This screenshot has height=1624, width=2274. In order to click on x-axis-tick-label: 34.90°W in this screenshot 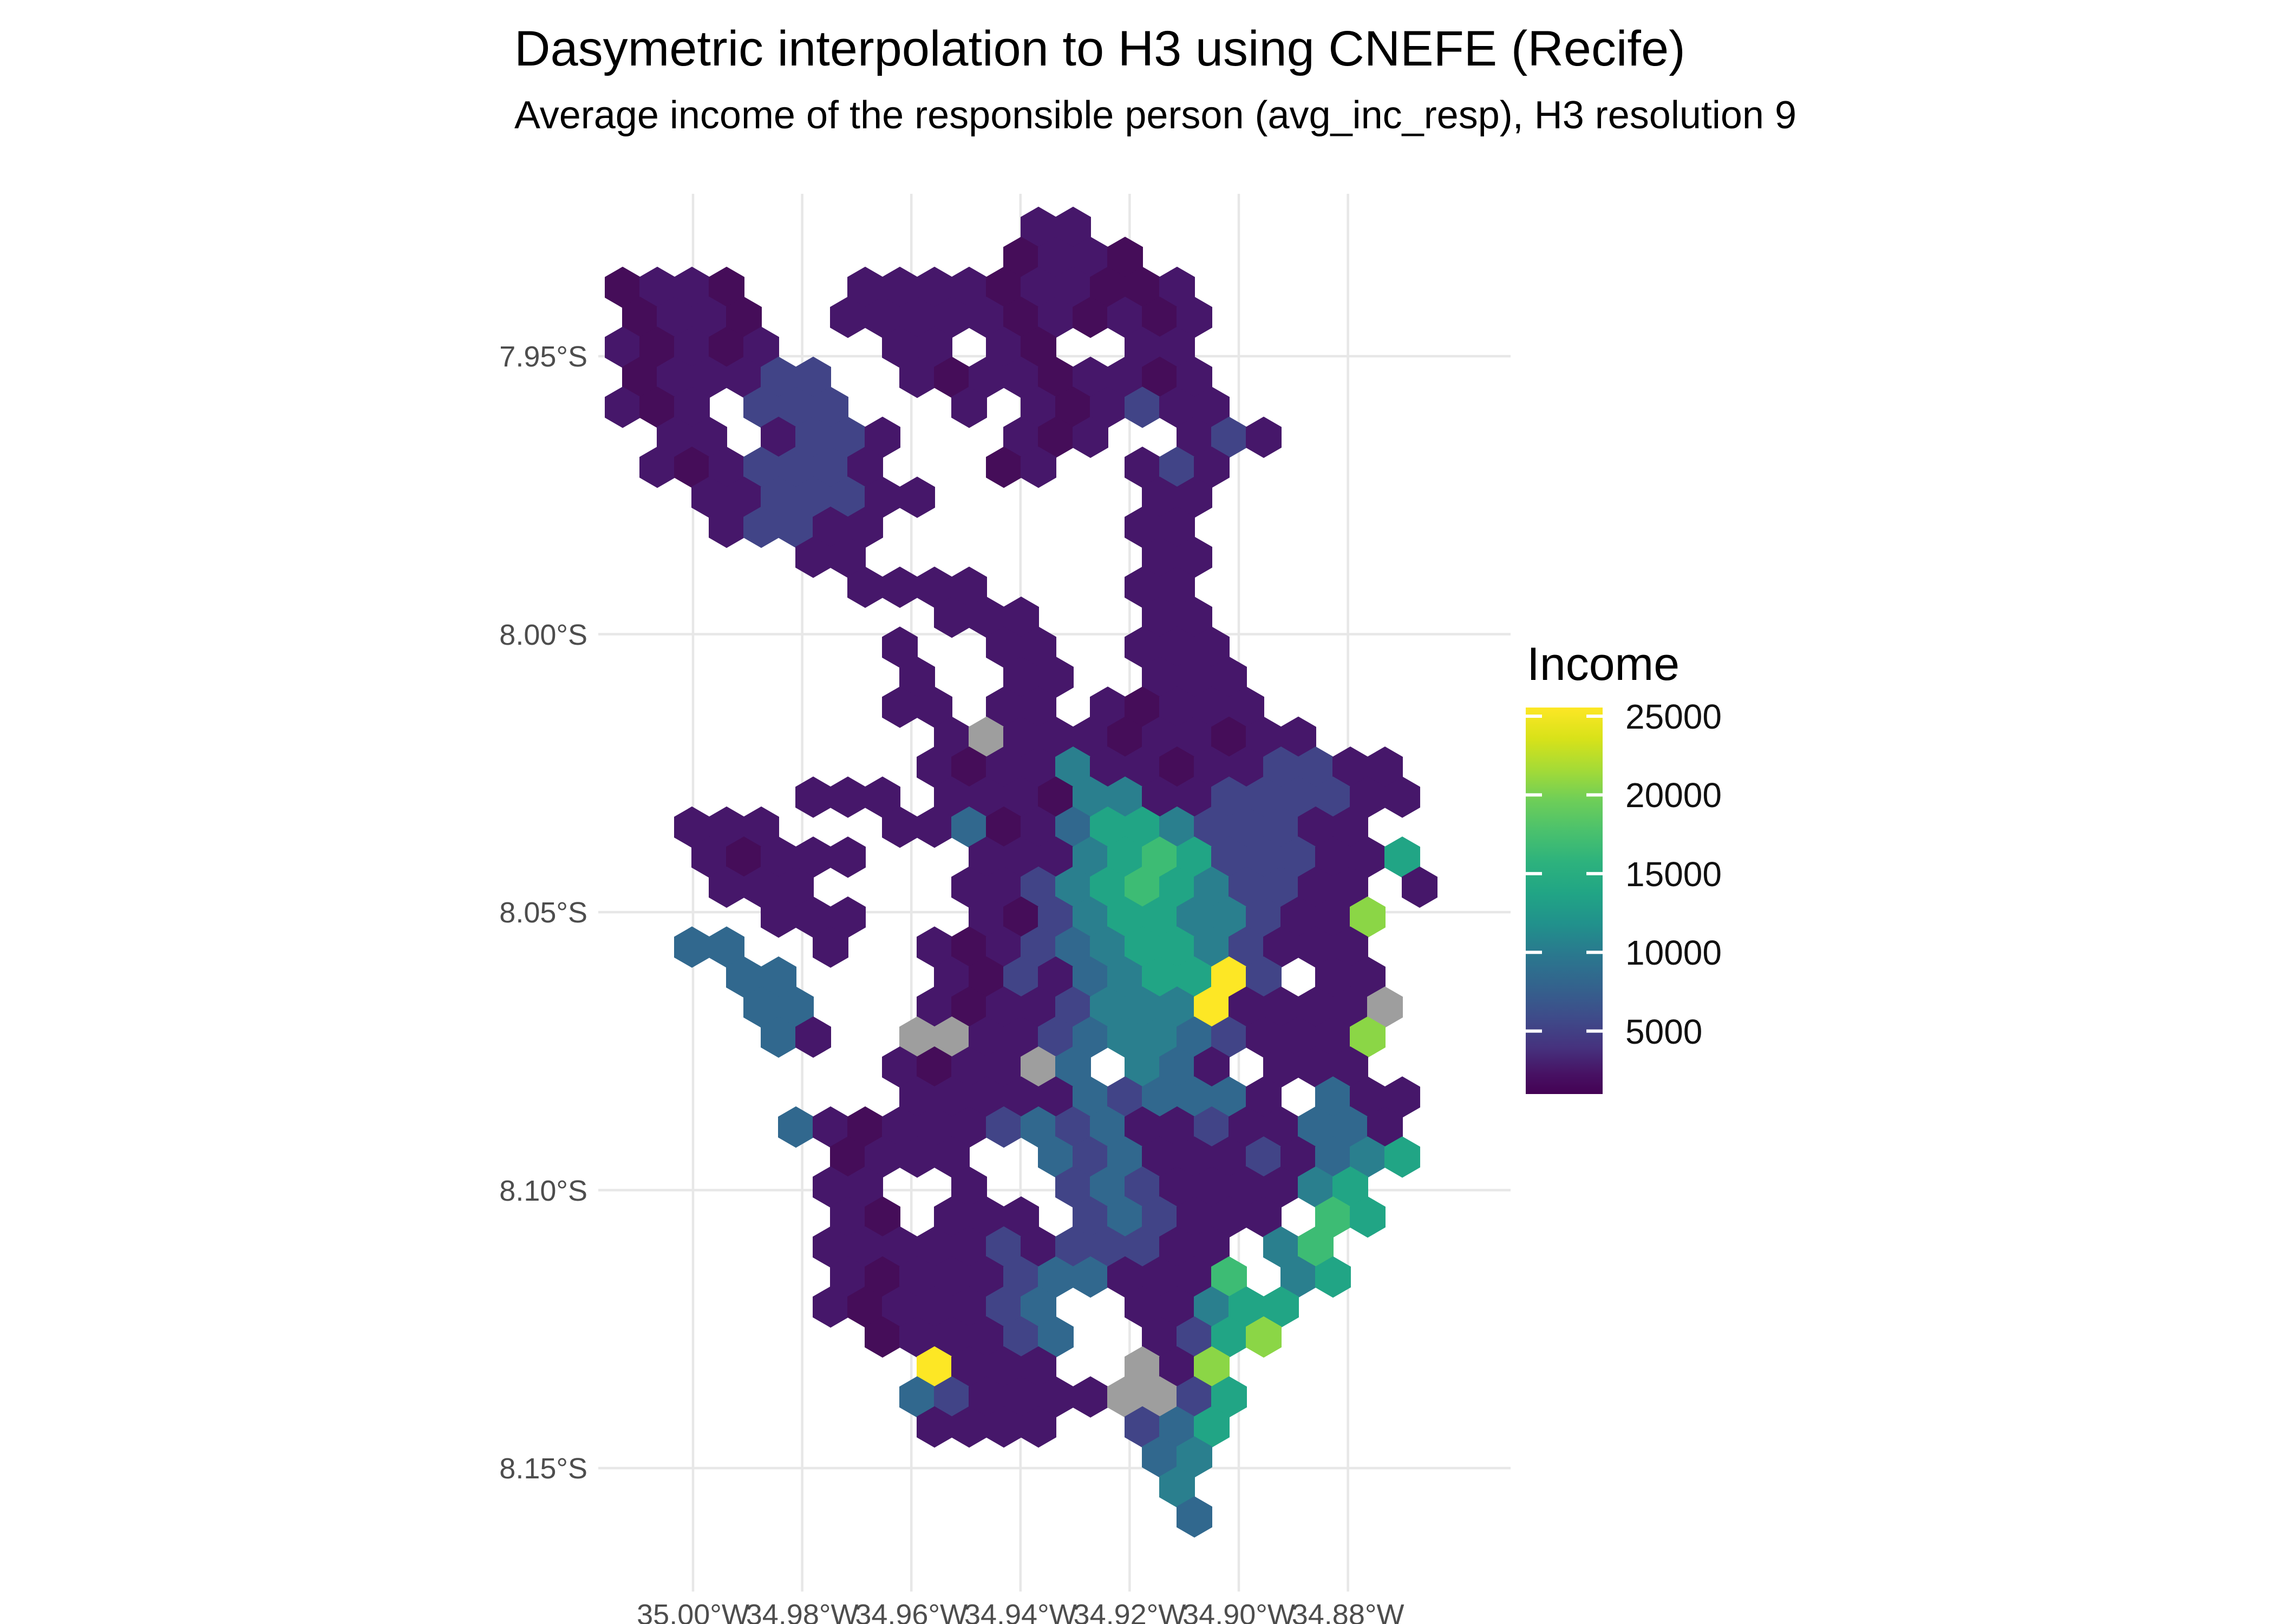, I will do `click(1238, 1611)`.